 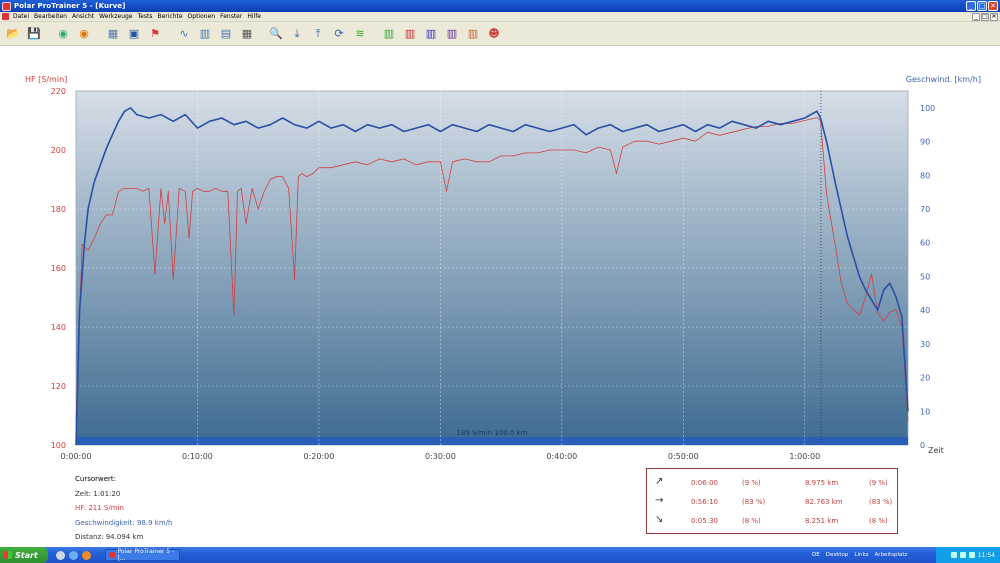 What do you see at coordinates (318, 33) in the screenshot?
I see `upload-icon: ⤒` at bounding box center [318, 33].